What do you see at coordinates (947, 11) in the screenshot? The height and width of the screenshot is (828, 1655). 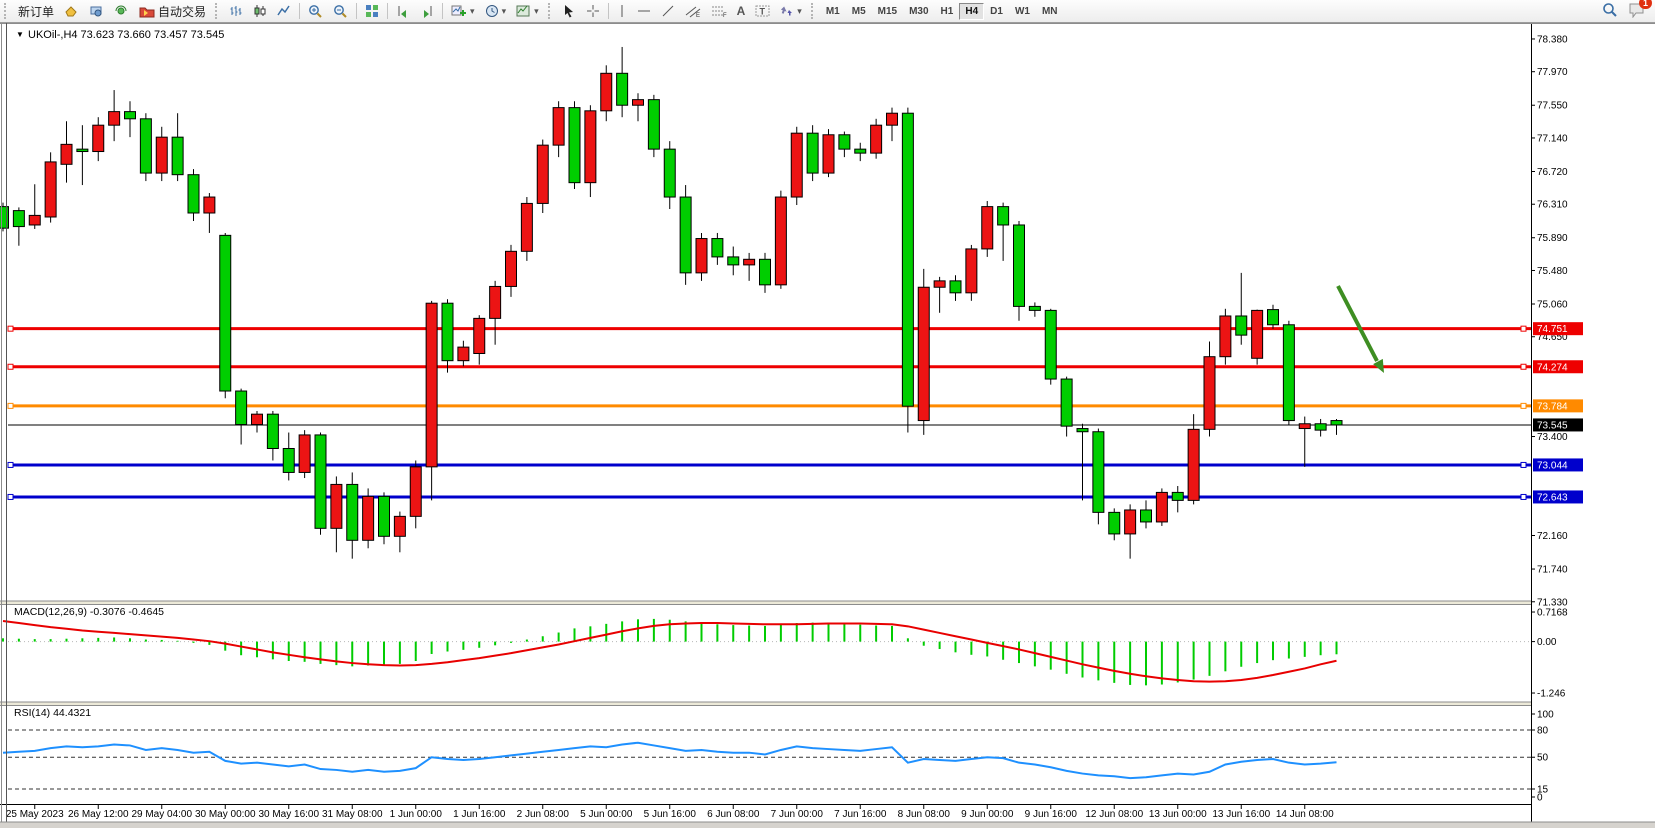 I see `timeframe-button-h1: H1` at bounding box center [947, 11].